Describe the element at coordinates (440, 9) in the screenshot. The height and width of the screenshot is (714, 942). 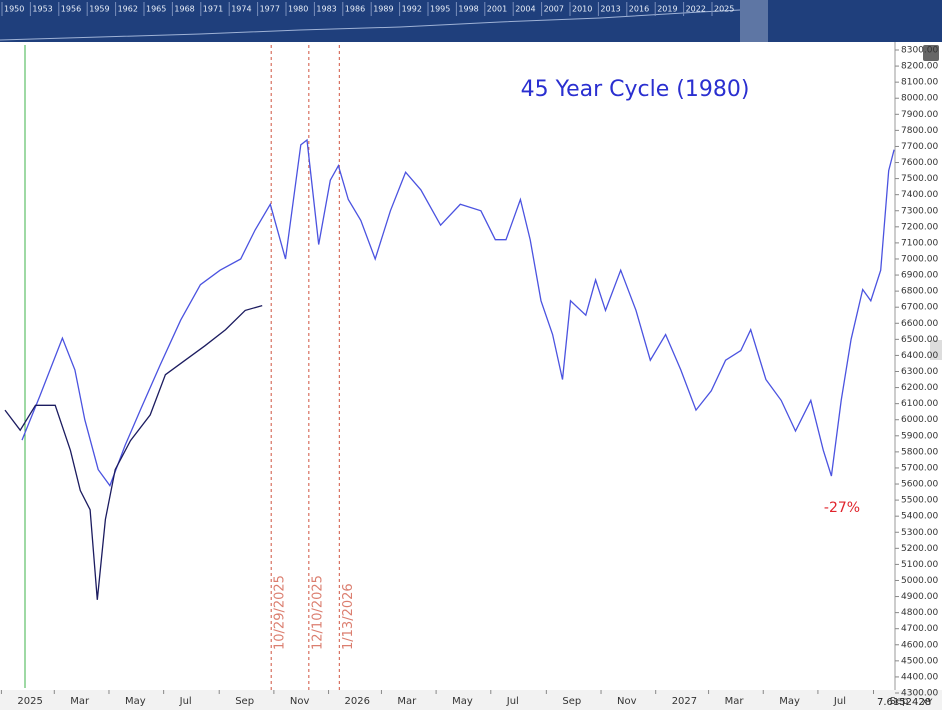
I see `navigator-year: 1995` at that location.